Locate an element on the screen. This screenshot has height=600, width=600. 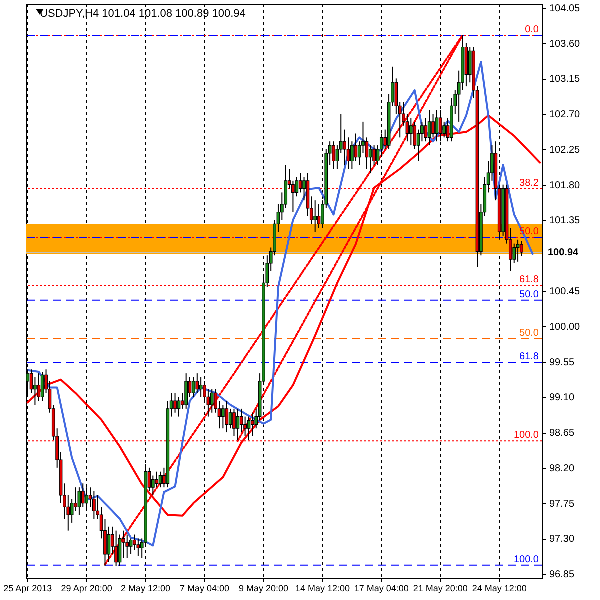
x-tick-label: 25 Apr 2013 is located at coordinates (28, 589).